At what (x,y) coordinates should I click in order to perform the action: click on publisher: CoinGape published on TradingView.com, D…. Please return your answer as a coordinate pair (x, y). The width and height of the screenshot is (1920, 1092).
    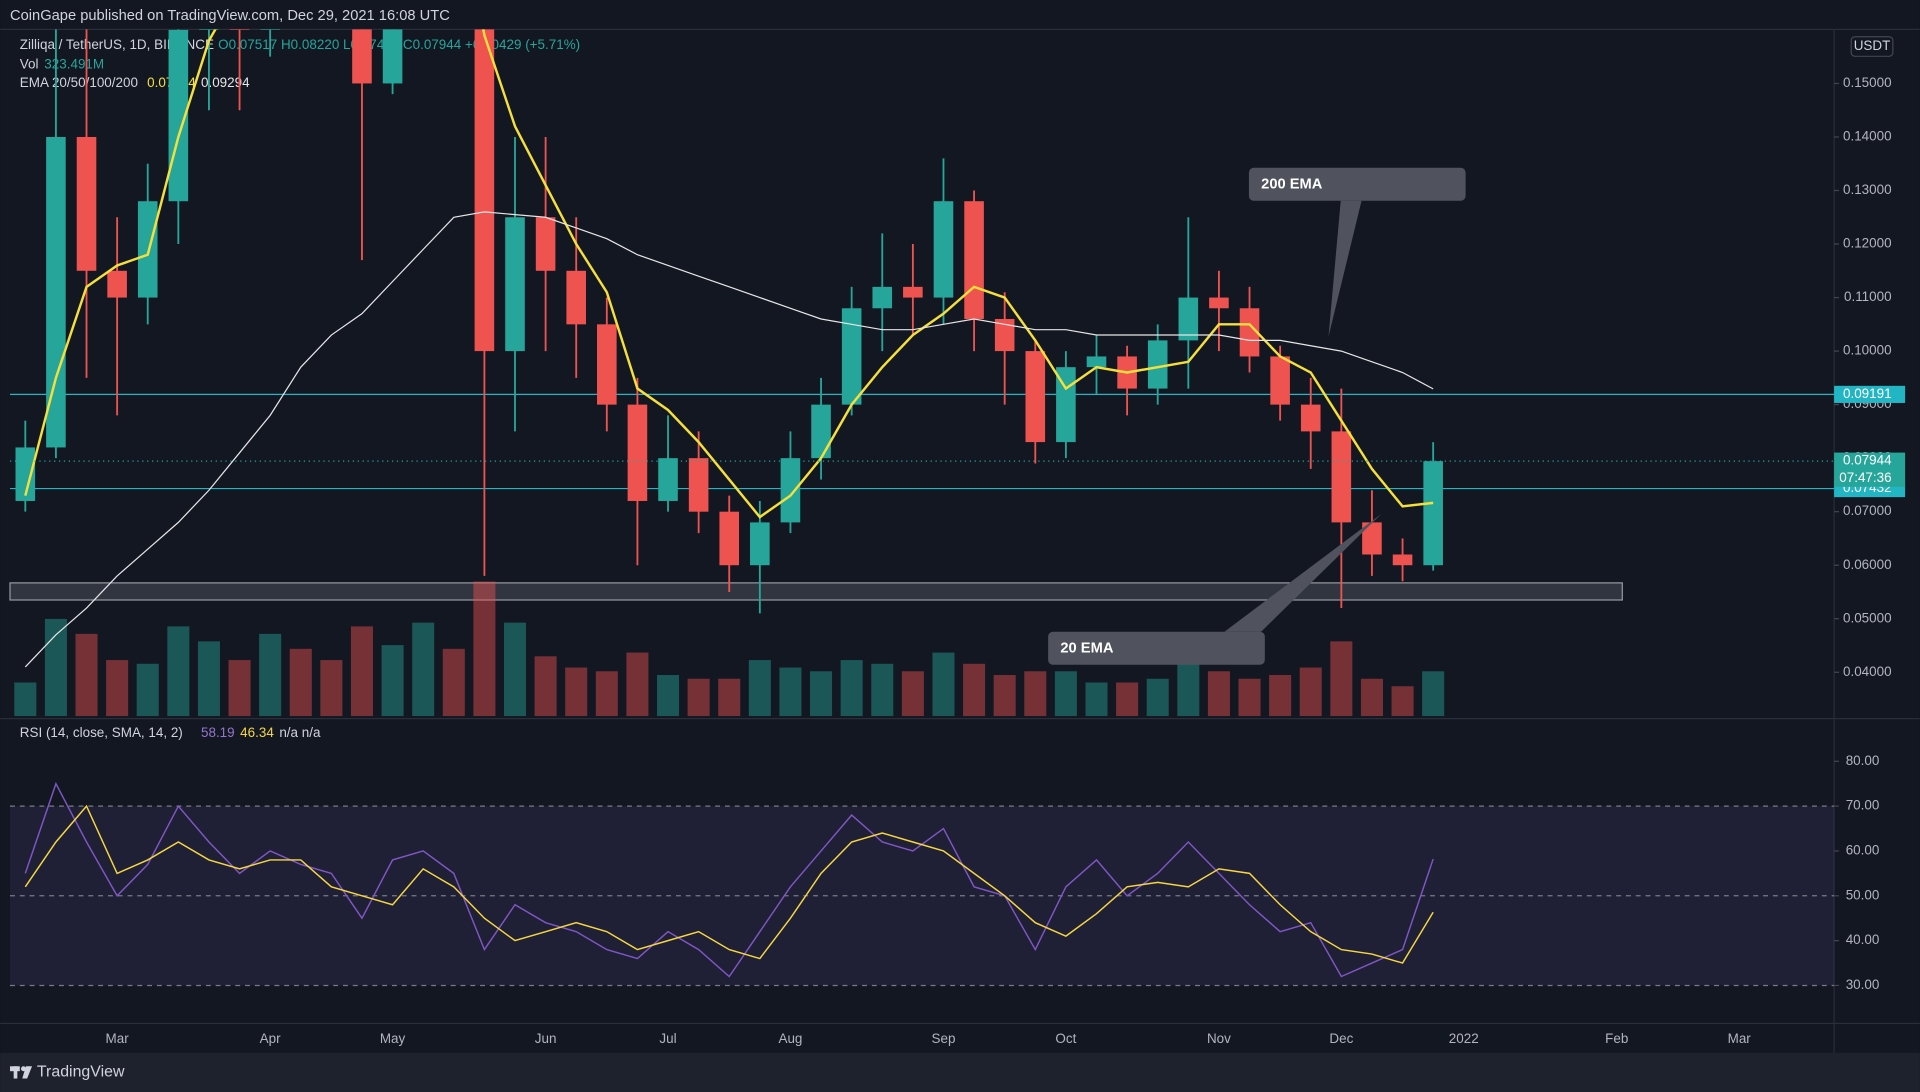
    Looking at the image, I should click on (230, 16).